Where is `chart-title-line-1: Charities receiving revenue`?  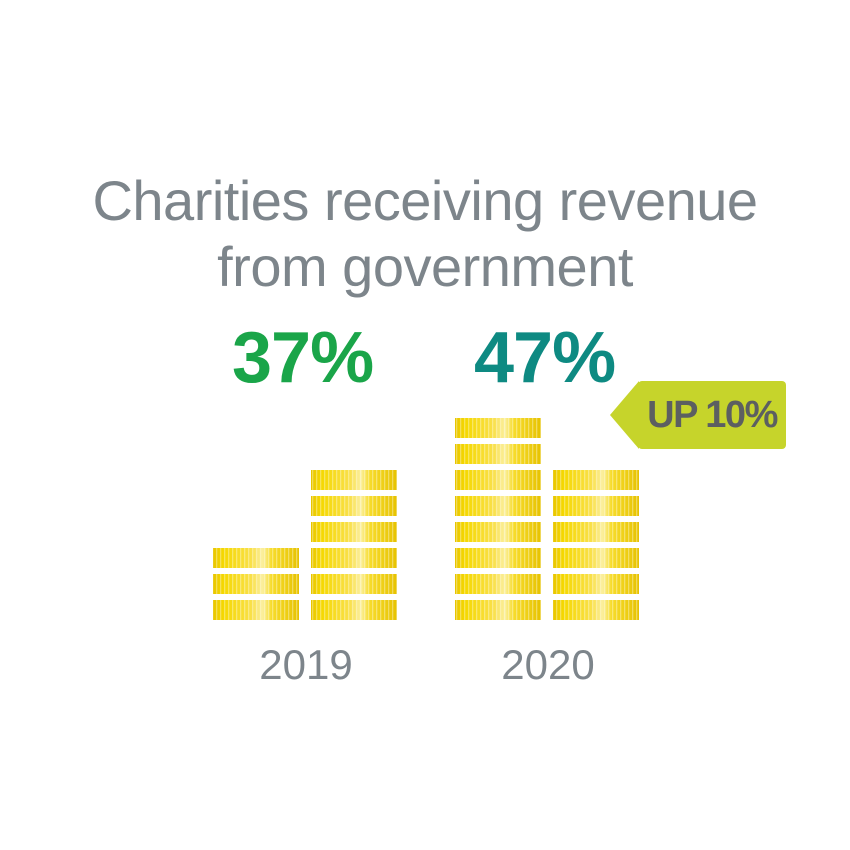 chart-title-line-1: Charities receiving revenue is located at coordinates (425, 200).